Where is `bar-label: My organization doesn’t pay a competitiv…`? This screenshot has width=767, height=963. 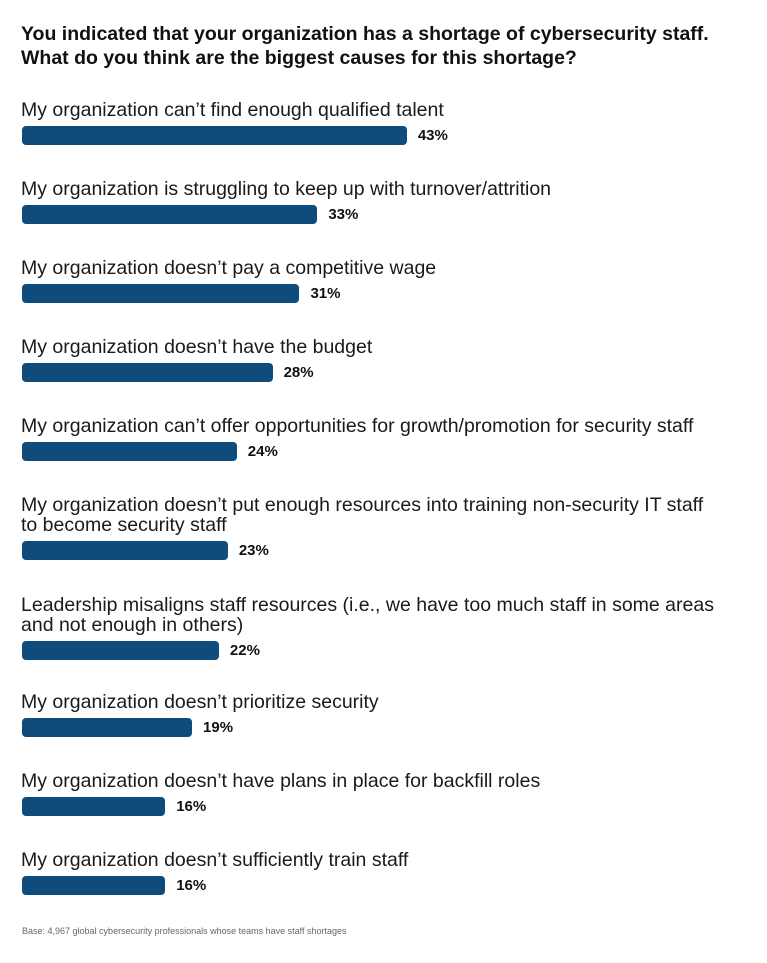 bar-label: My organization doesn’t pay a competitiv… is located at coordinates (386, 268).